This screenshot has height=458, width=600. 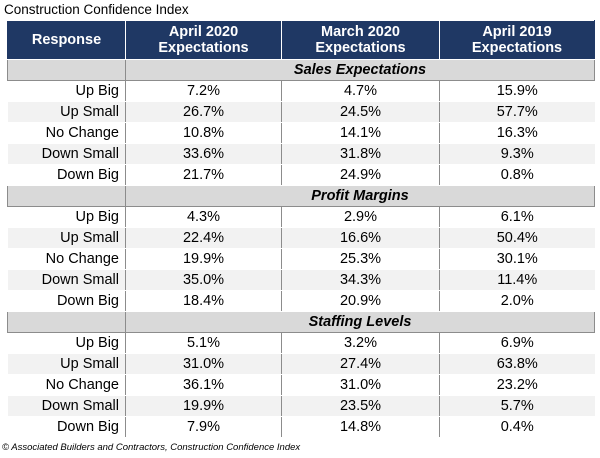 I want to click on value-cell-march-2020: 4.7%, so click(x=360, y=91).